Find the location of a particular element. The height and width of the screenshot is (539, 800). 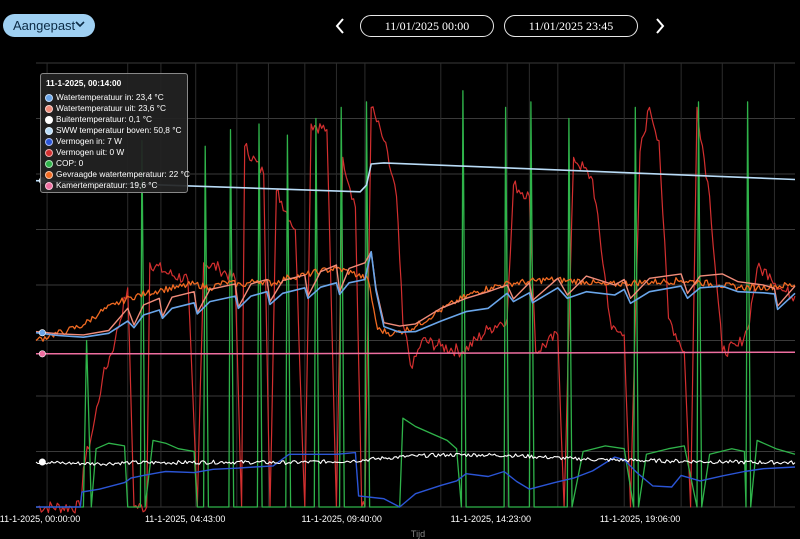

tooltip-row: Gevraagde watertemperatuur: 22 °C is located at coordinates (117, 174).